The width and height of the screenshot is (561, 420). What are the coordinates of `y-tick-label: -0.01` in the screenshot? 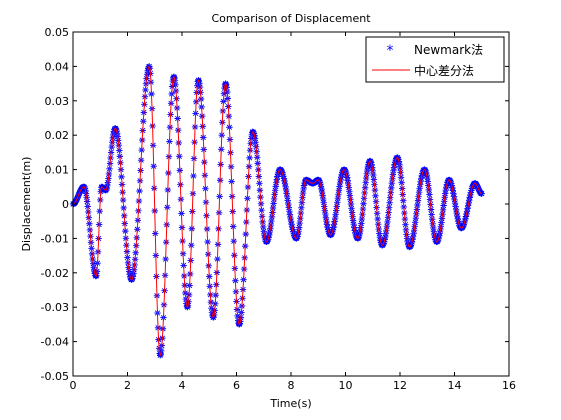 It's located at (55, 238).